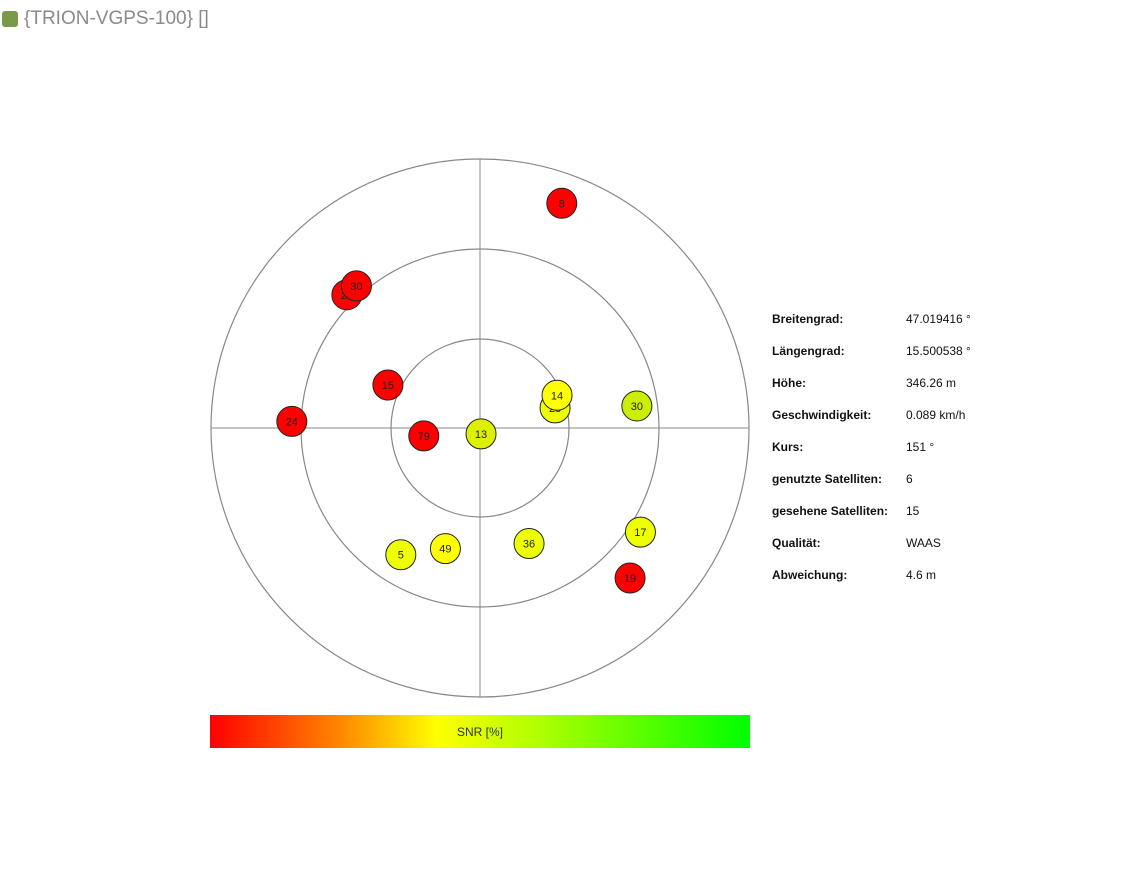 The width and height of the screenshot is (1144, 883). I want to click on info-key: Abweichung:, so click(810, 575).